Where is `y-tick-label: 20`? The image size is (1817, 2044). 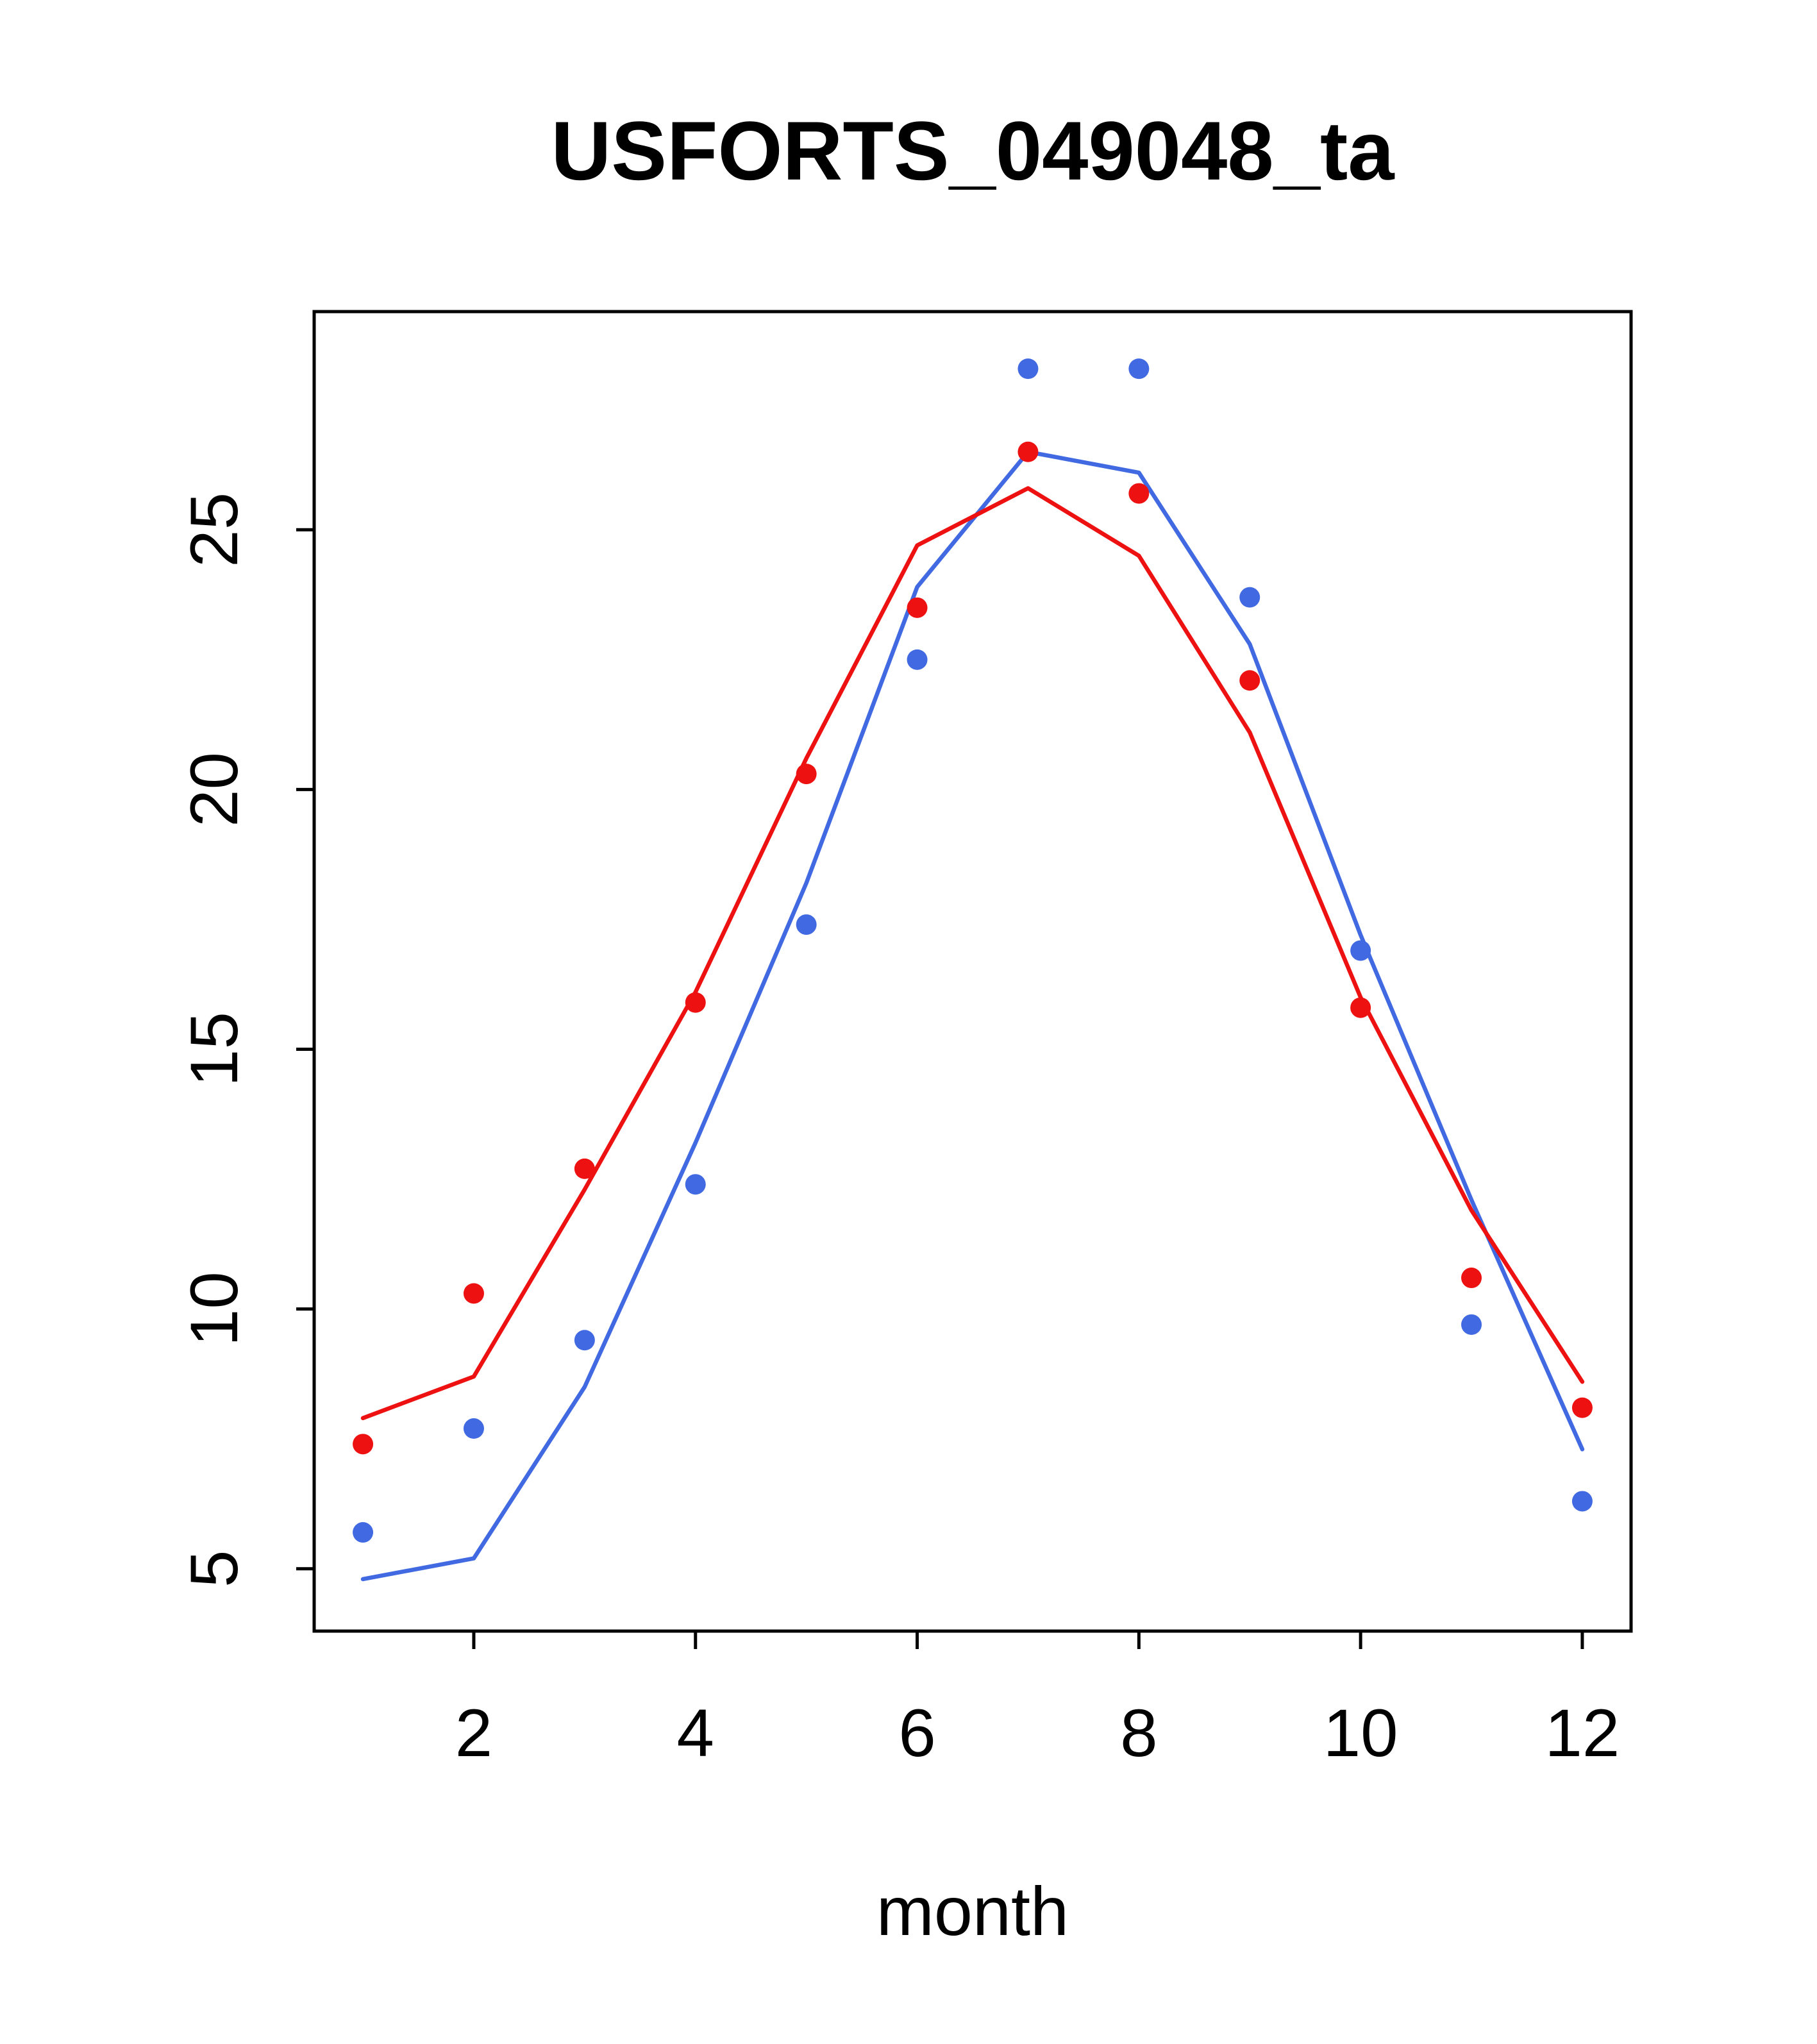
y-tick-label: 20 is located at coordinates (215, 789).